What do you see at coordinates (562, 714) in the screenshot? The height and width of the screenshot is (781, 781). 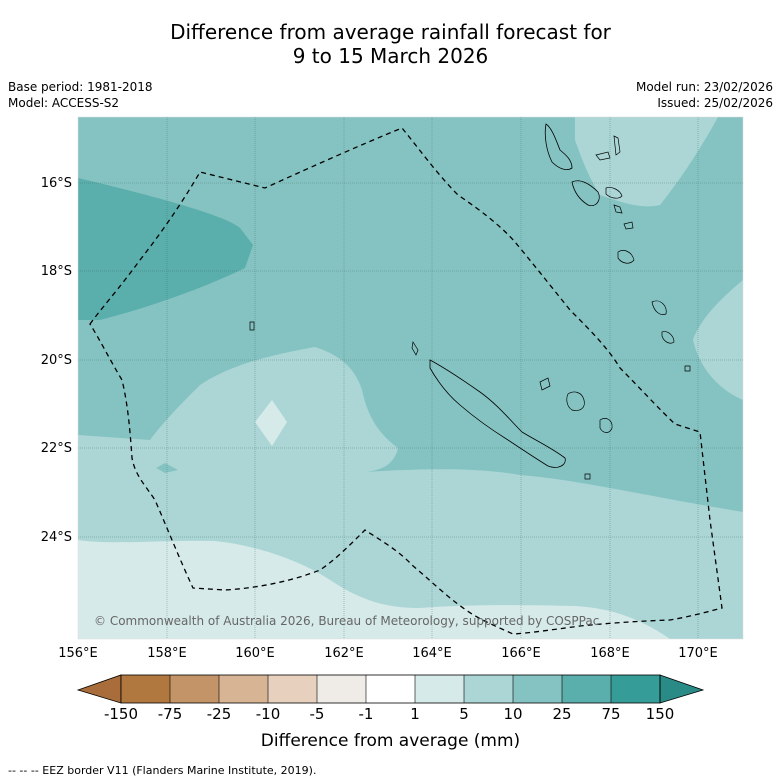 I see `cb-label-10: 25` at bounding box center [562, 714].